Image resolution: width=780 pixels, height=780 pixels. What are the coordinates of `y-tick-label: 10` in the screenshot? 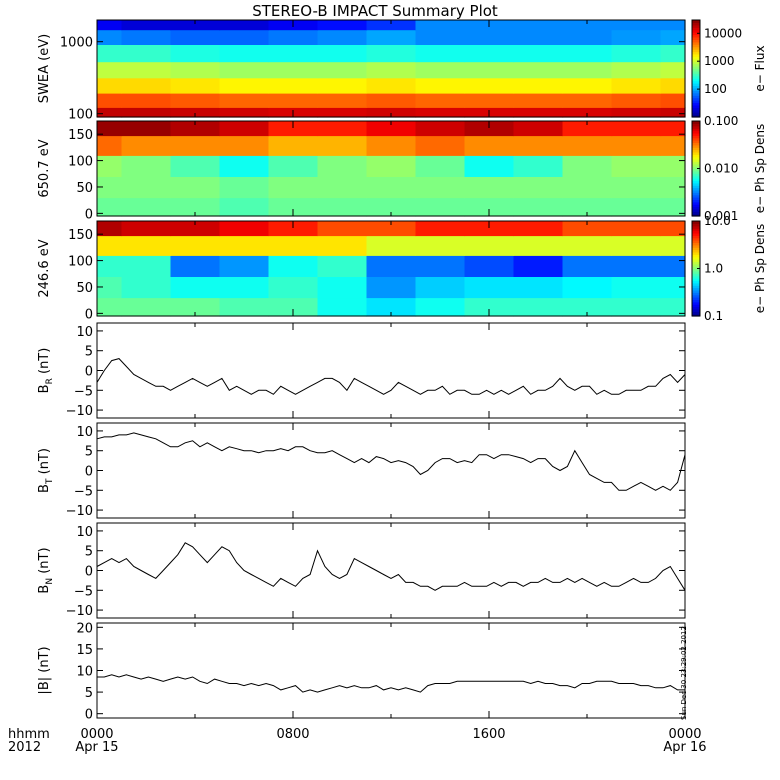 It's located at (84, 332).